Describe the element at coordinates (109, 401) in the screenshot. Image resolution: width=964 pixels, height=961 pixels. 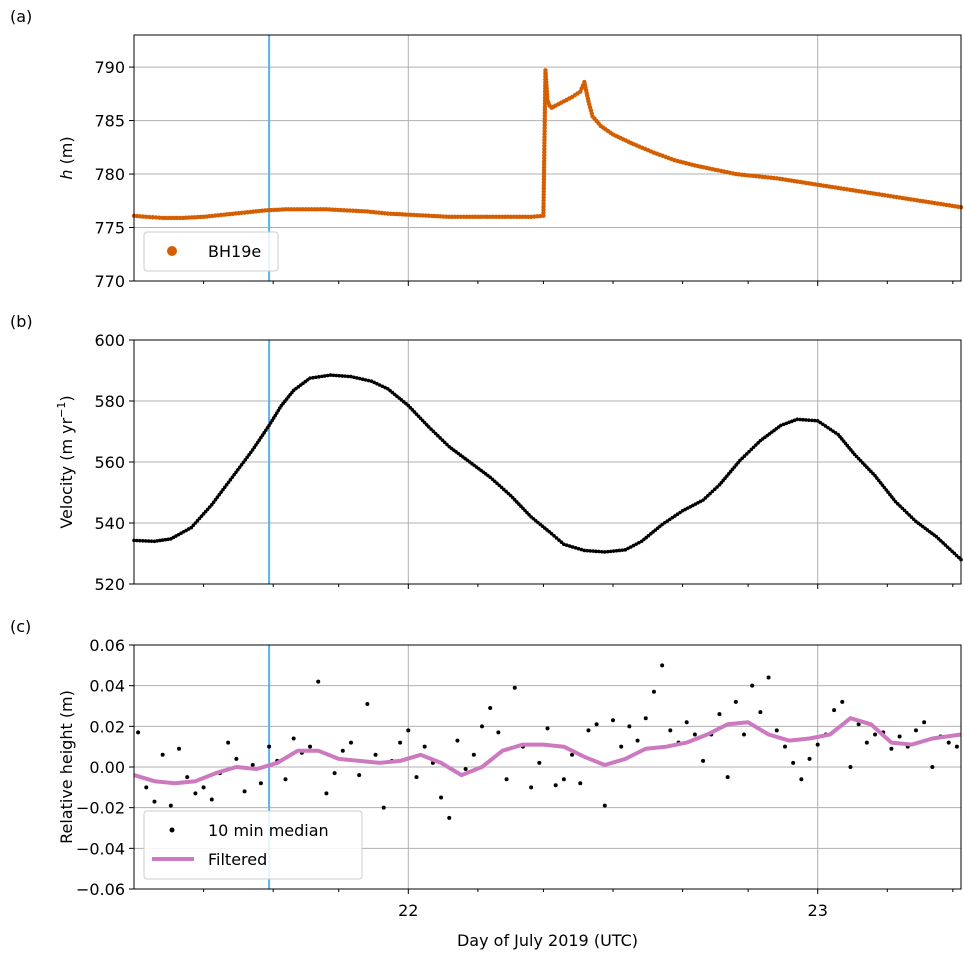
I see `y-tick-label: 580` at that location.